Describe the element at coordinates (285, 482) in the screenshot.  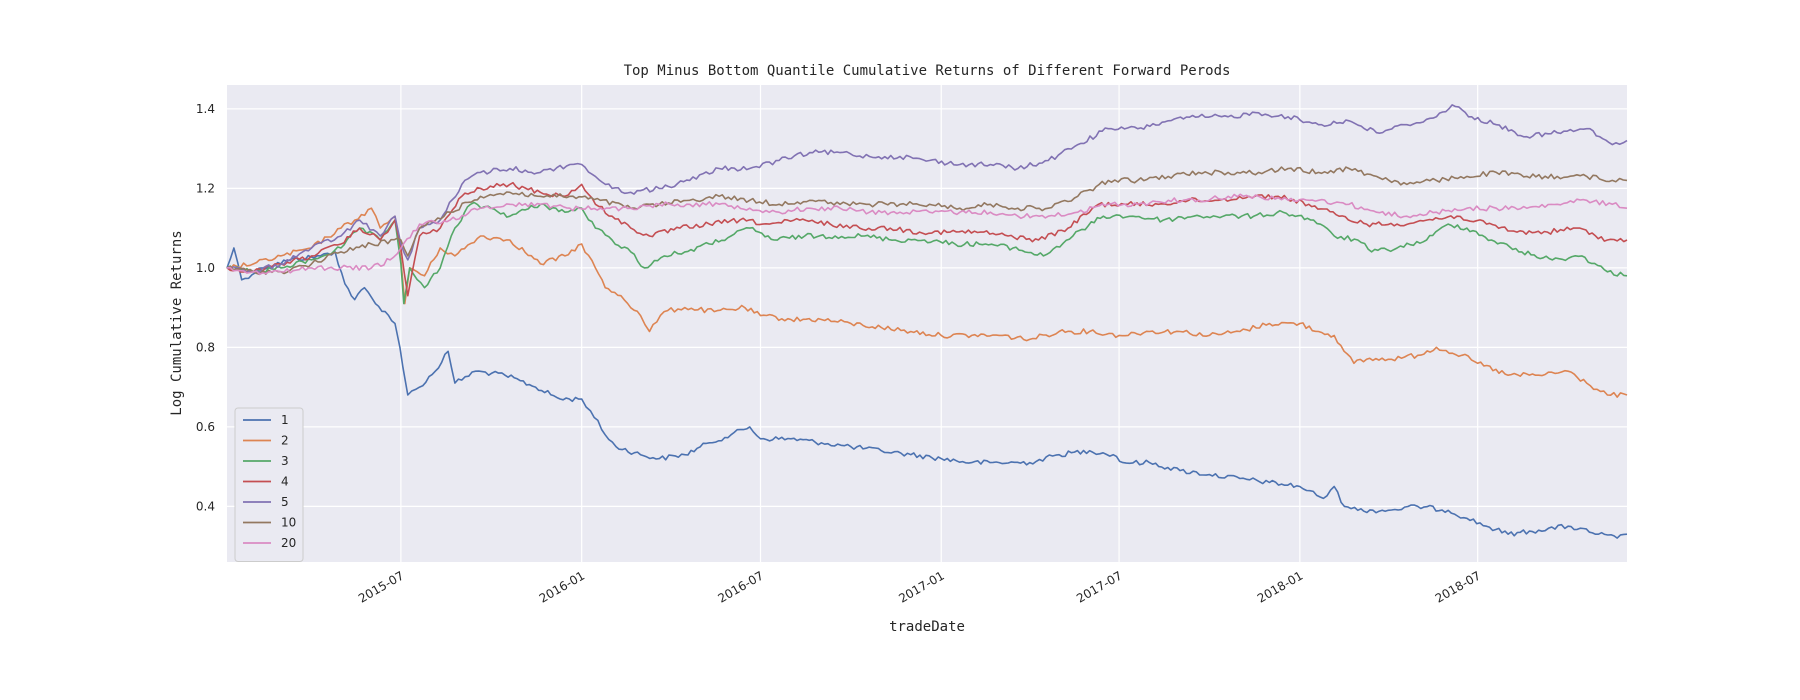
I see `legend-label-4: 4` at that location.